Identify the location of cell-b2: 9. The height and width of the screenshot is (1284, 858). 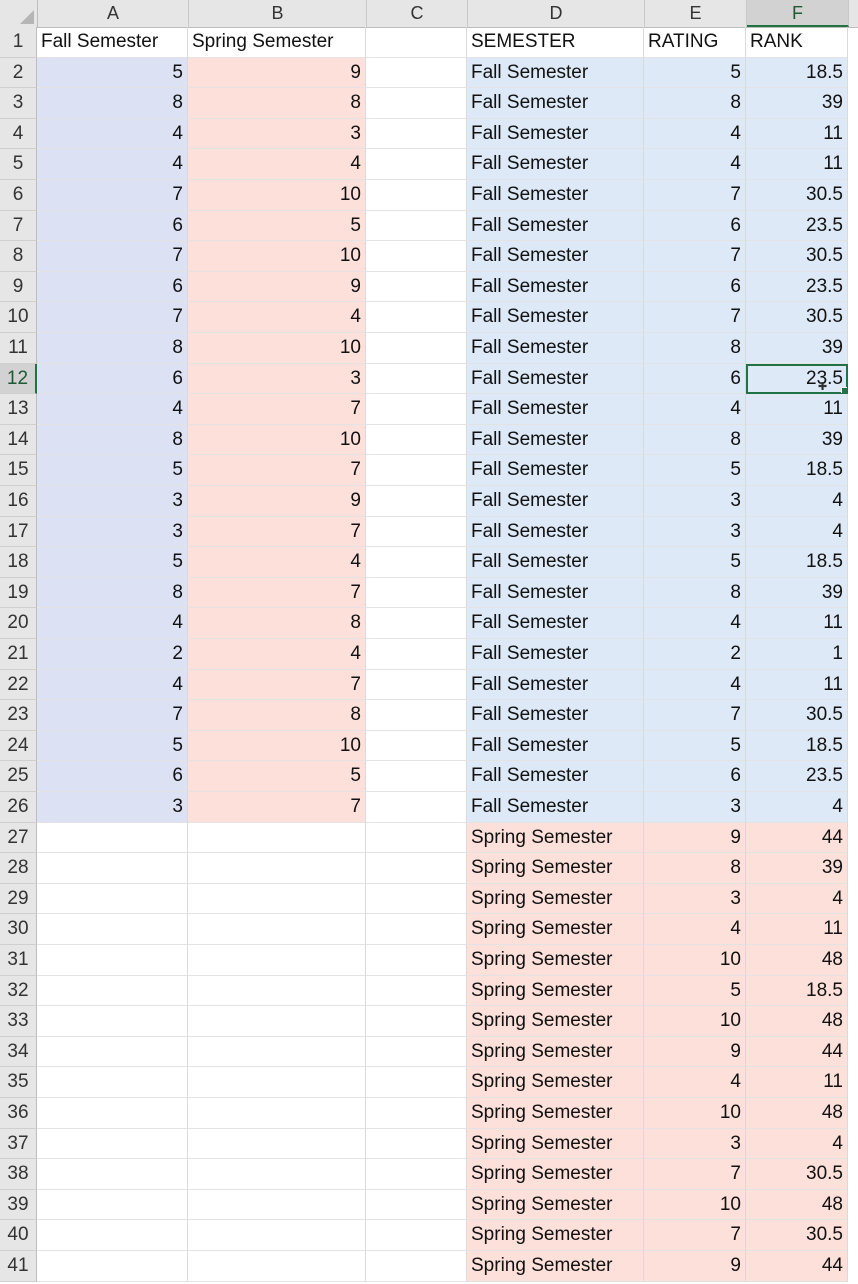
(277, 73).